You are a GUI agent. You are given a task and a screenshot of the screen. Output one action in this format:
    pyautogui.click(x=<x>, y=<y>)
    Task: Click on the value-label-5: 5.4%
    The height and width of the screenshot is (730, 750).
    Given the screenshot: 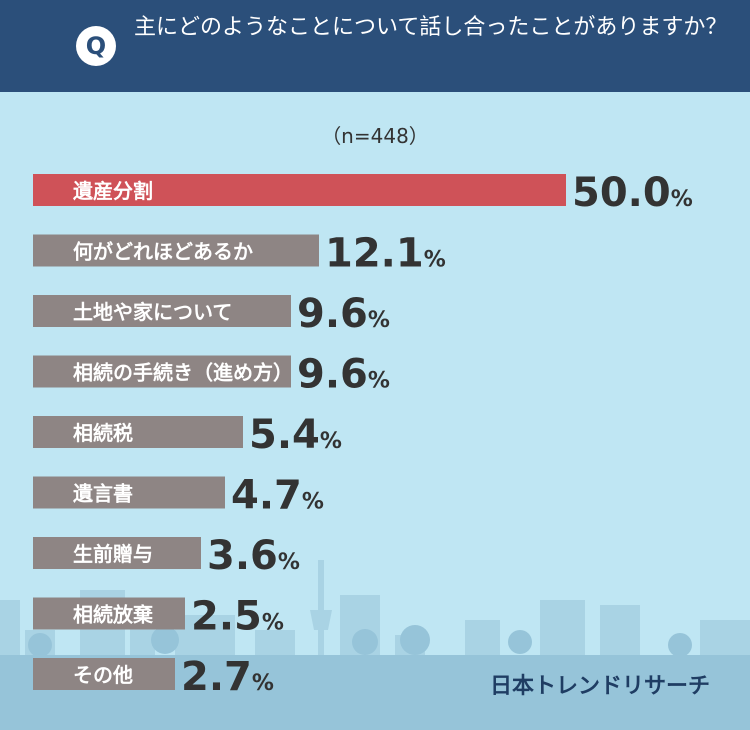 What is the action you would take?
    pyautogui.click(x=295, y=435)
    